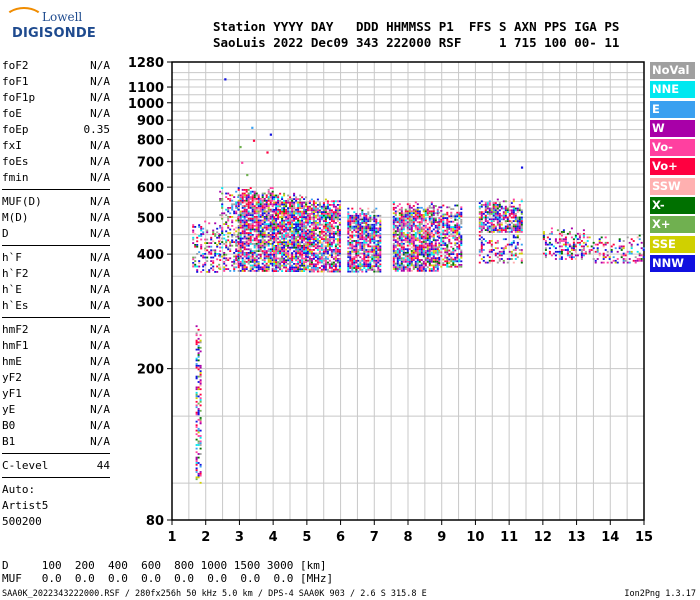 The image size is (700, 600). What do you see at coordinates (672, 148) in the screenshot?
I see `legend-item-vo-: Vo-` at bounding box center [672, 148].